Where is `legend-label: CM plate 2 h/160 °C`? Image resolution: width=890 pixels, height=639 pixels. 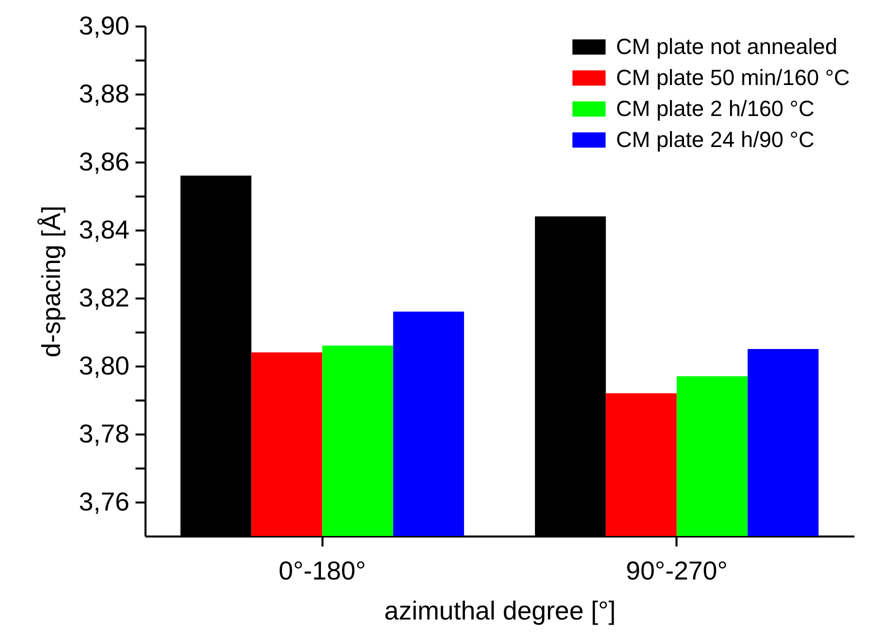
legend-label: CM plate 2 h/160 °C is located at coordinates (715, 108).